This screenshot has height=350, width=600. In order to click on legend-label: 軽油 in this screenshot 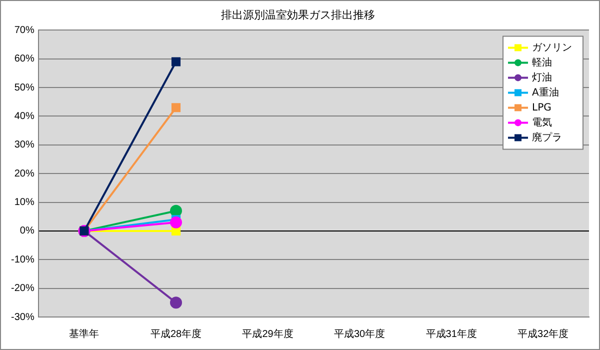, I will do `click(542, 62)`.